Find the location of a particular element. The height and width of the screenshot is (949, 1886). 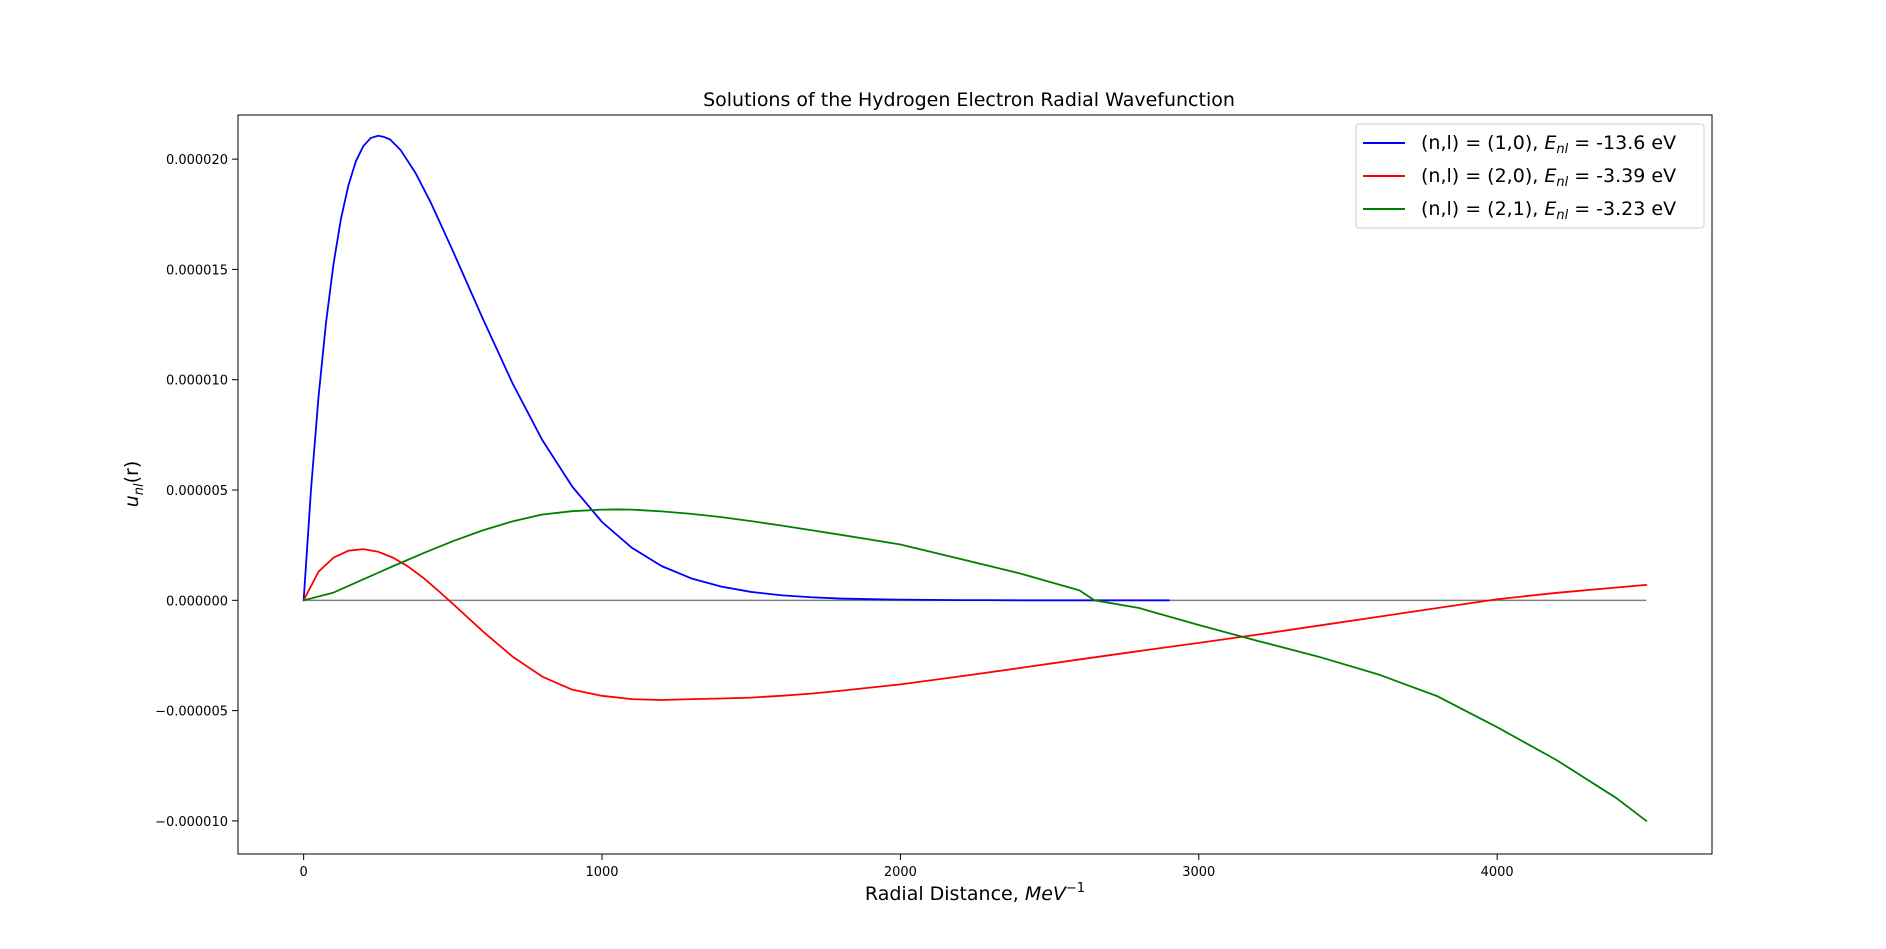

legend-label-1: (n,l) = (1,0), Enl = -13.6 eV is located at coordinates (1548, 144).